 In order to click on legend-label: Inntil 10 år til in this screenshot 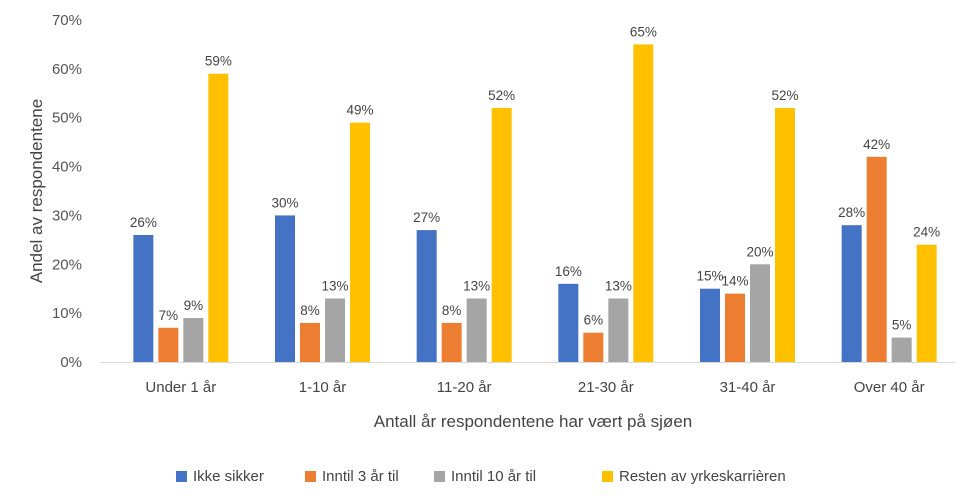, I will do `click(493, 476)`.